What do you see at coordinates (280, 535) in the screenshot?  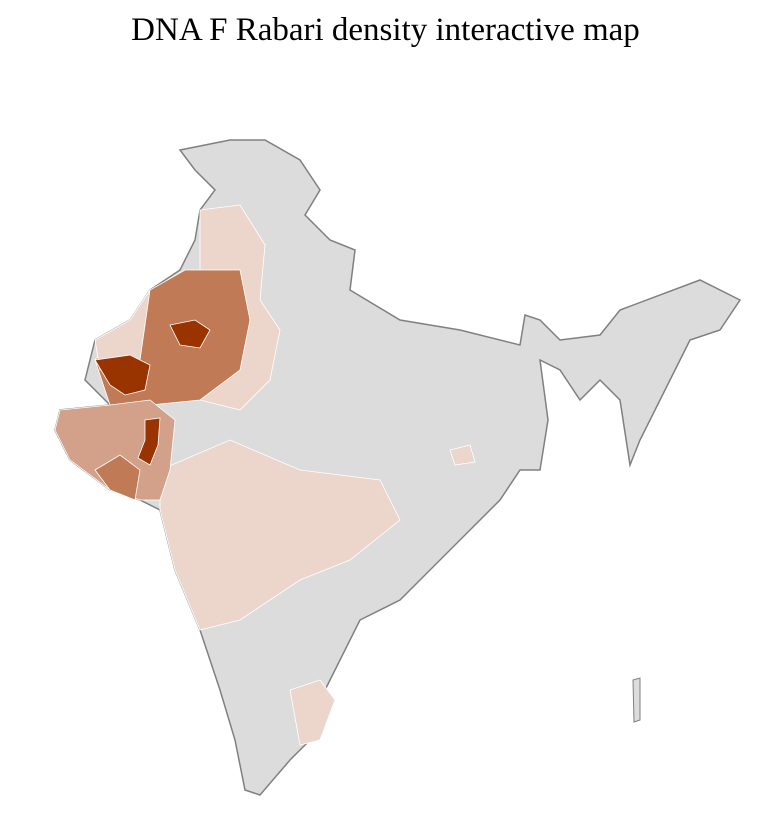 I see `region-central-light` at bounding box center [280, 535].